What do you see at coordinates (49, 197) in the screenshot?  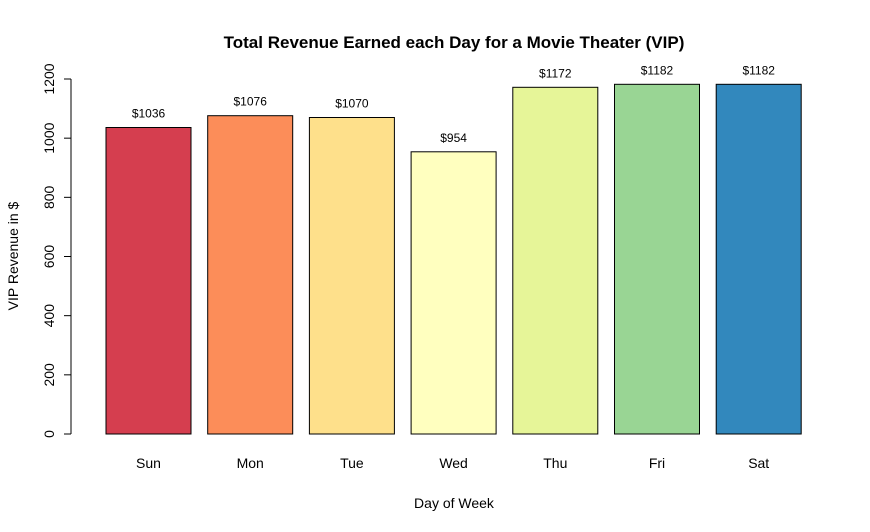 I see `y-tick-label-800: 800` at bounding box center [49, 197].